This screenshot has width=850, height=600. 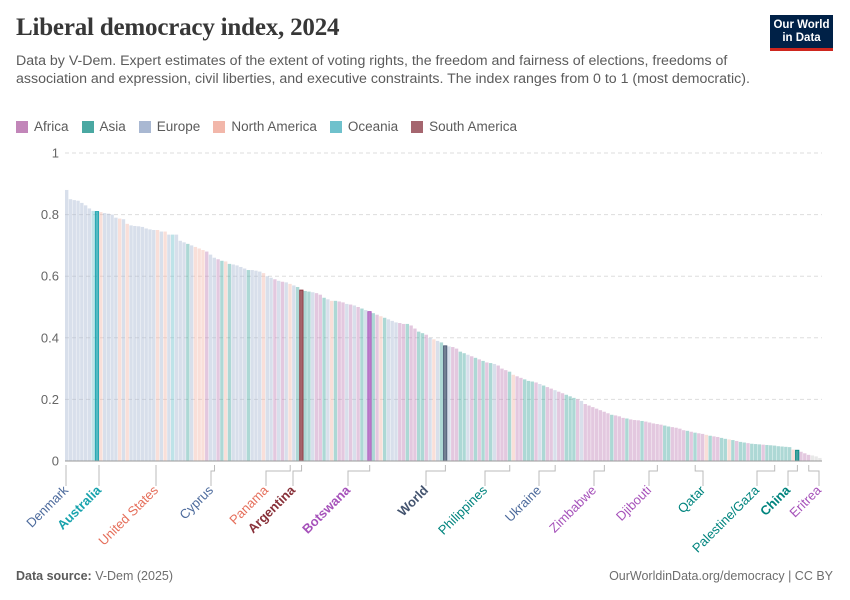 I want to click on legend-item-oceania: Oceania, so click(x=363, y=126).